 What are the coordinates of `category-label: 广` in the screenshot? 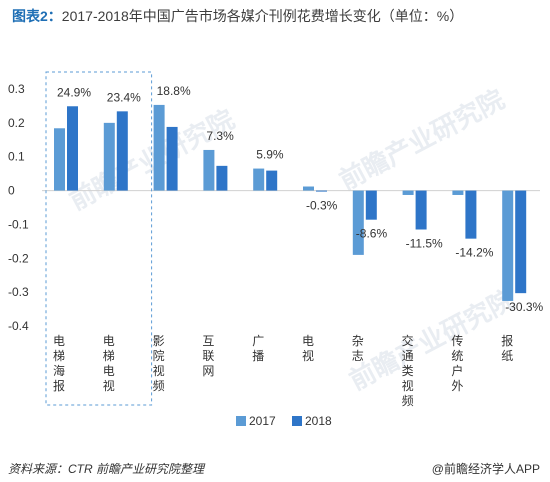 It's located at (258, 341).